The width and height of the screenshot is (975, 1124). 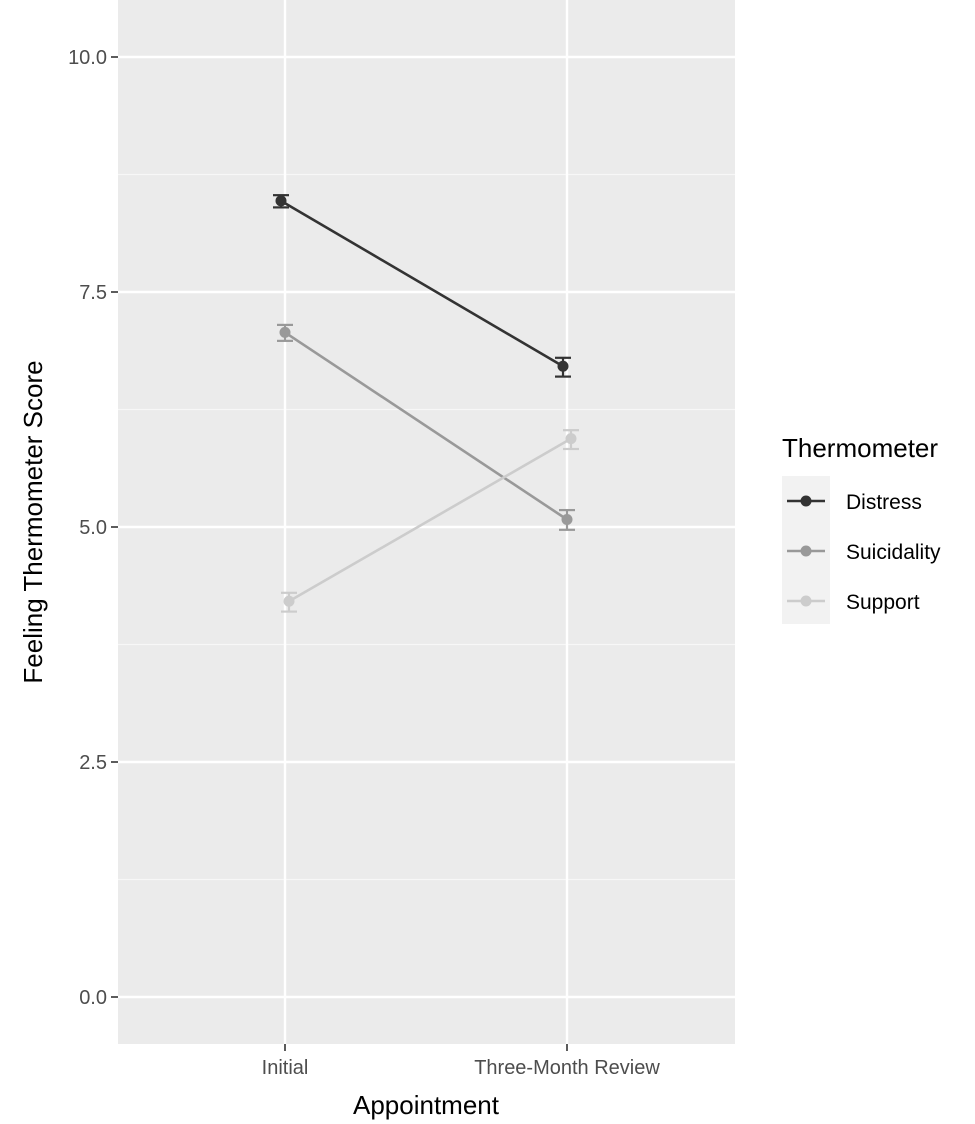 I want to click on series-distress, so click(x=422, y=286).